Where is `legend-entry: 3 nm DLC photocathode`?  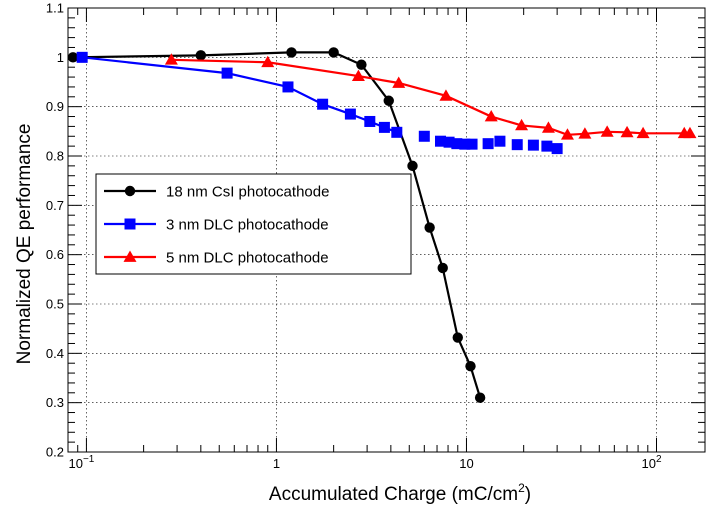 legend-entry: 3 nm DLC photocathode is located at coordinates (216, 225).